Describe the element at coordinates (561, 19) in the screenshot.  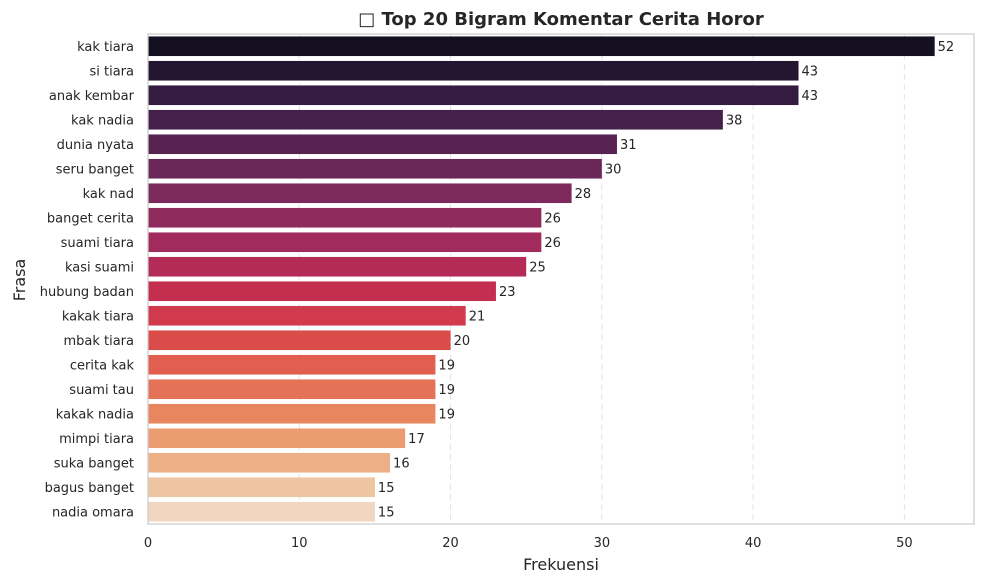
I see `chart-title: □ Top 20 Bigram Komentar Cerita Horor` at that location.